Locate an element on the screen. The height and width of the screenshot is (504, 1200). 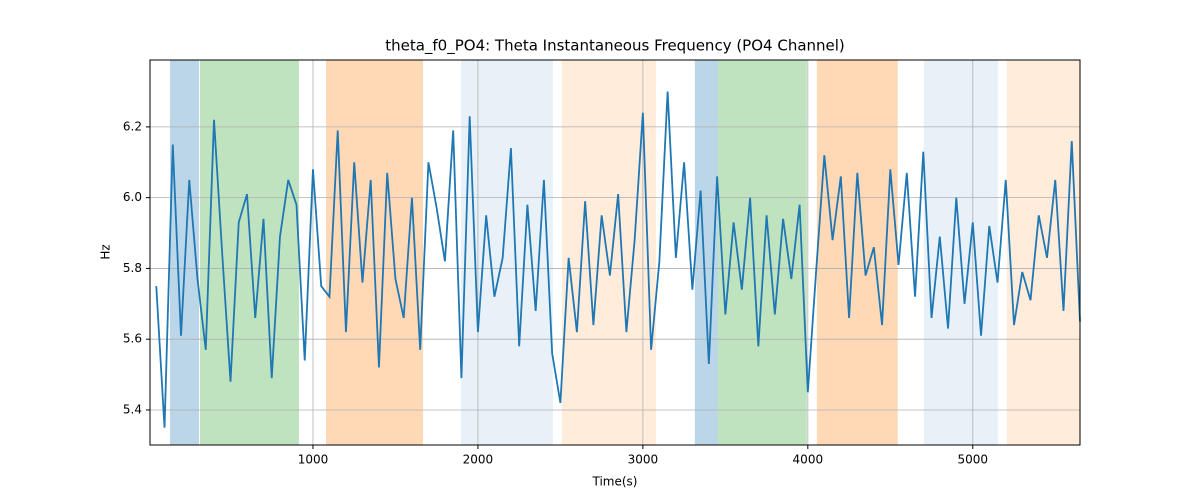
y-axis-title: Hz is located at coordinates (106, 251).